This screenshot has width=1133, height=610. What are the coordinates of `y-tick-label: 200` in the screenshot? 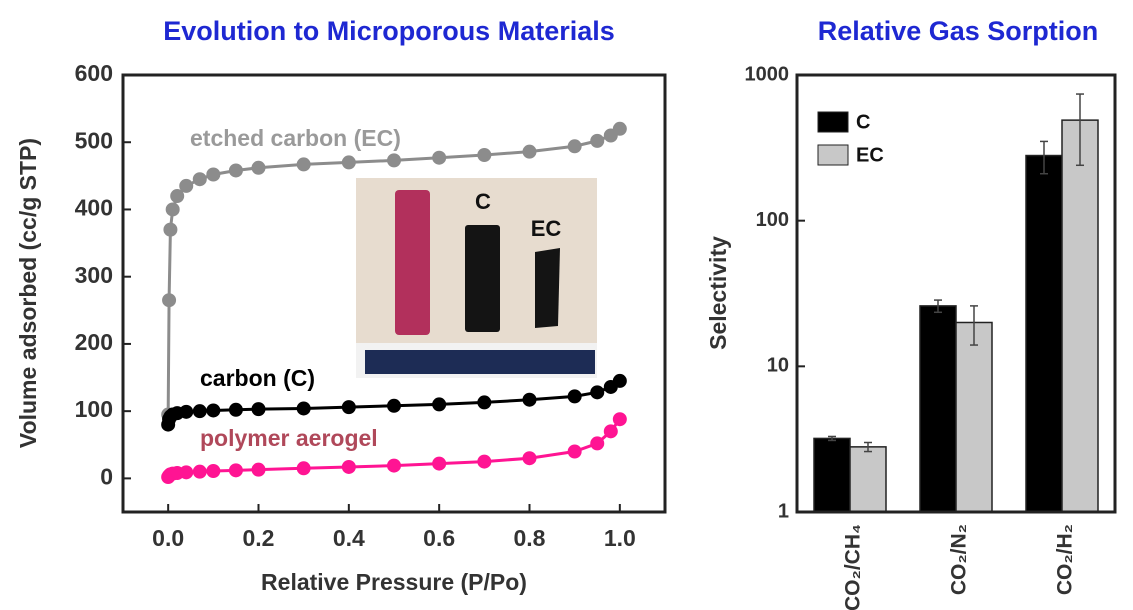 It's located at (94, 342).